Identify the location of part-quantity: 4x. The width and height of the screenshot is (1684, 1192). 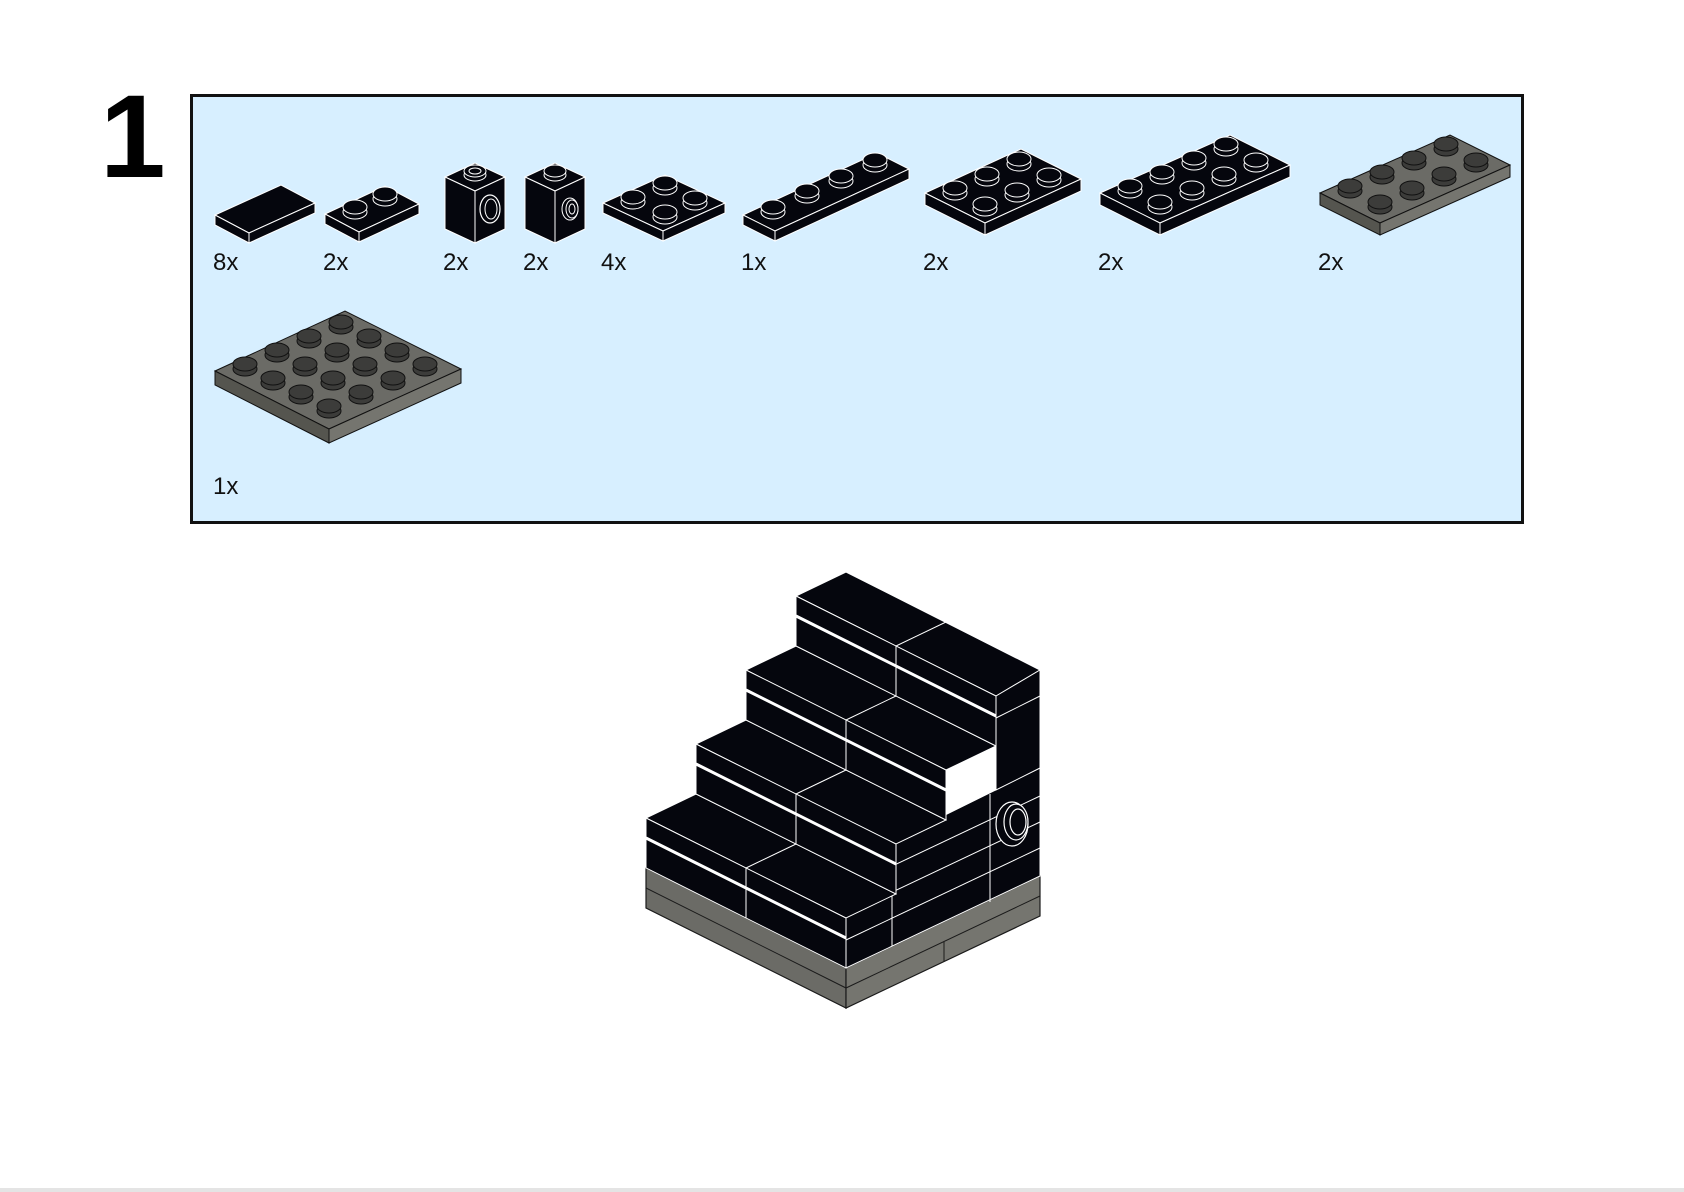
(614, 262).